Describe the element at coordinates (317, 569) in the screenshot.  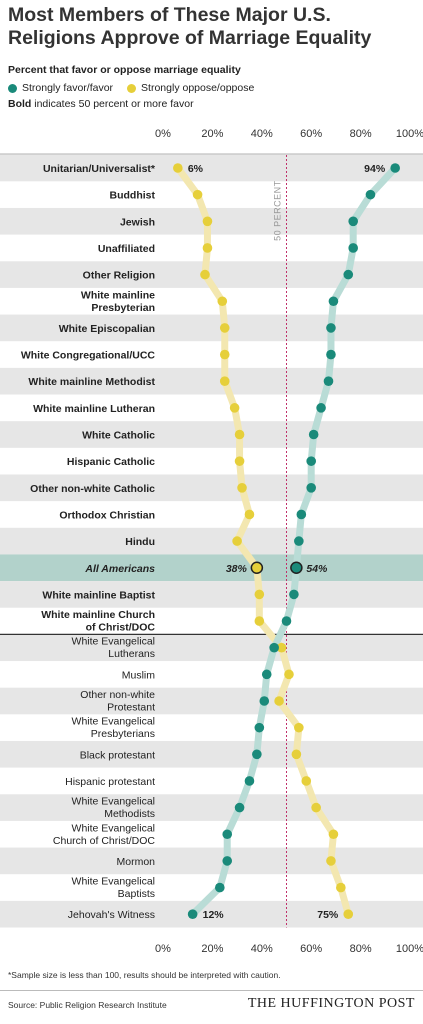
I see `favor-data-label: 54%` at that location.